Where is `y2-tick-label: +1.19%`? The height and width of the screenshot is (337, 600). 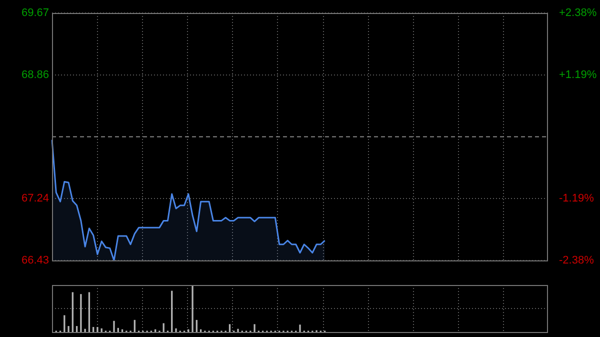
y2-tick-label: +1.19% is located at coordinates (578, 74).